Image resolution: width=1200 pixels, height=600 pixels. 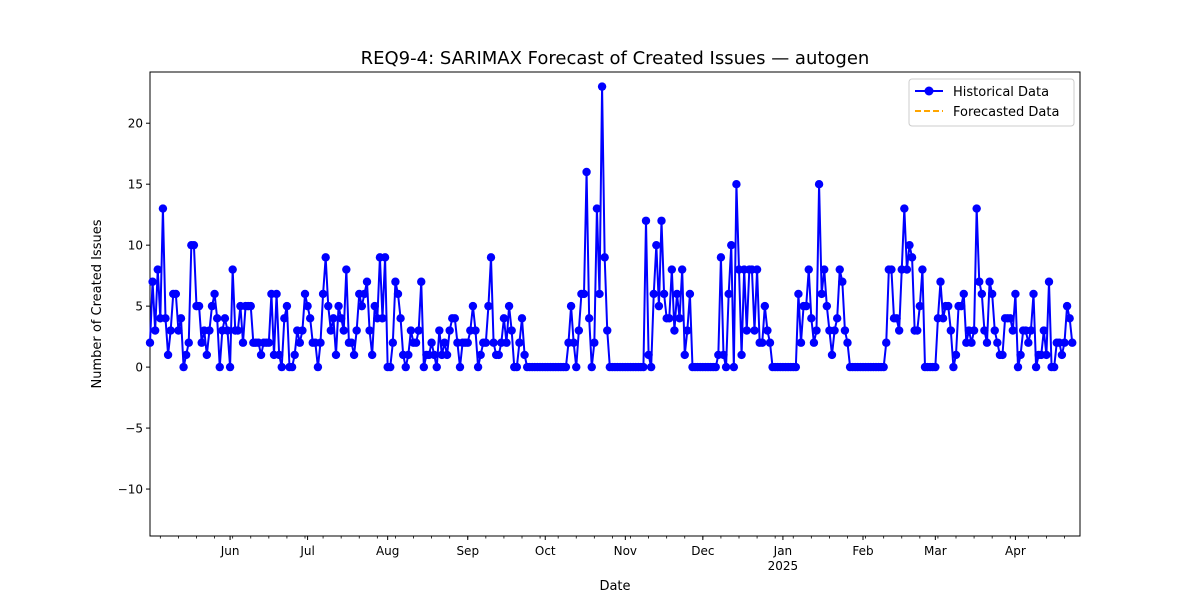 What do you see at coordinates (935, 551) in the screenshot?
I see `x-tick-label: Mar` at bounding box center [935, 551].